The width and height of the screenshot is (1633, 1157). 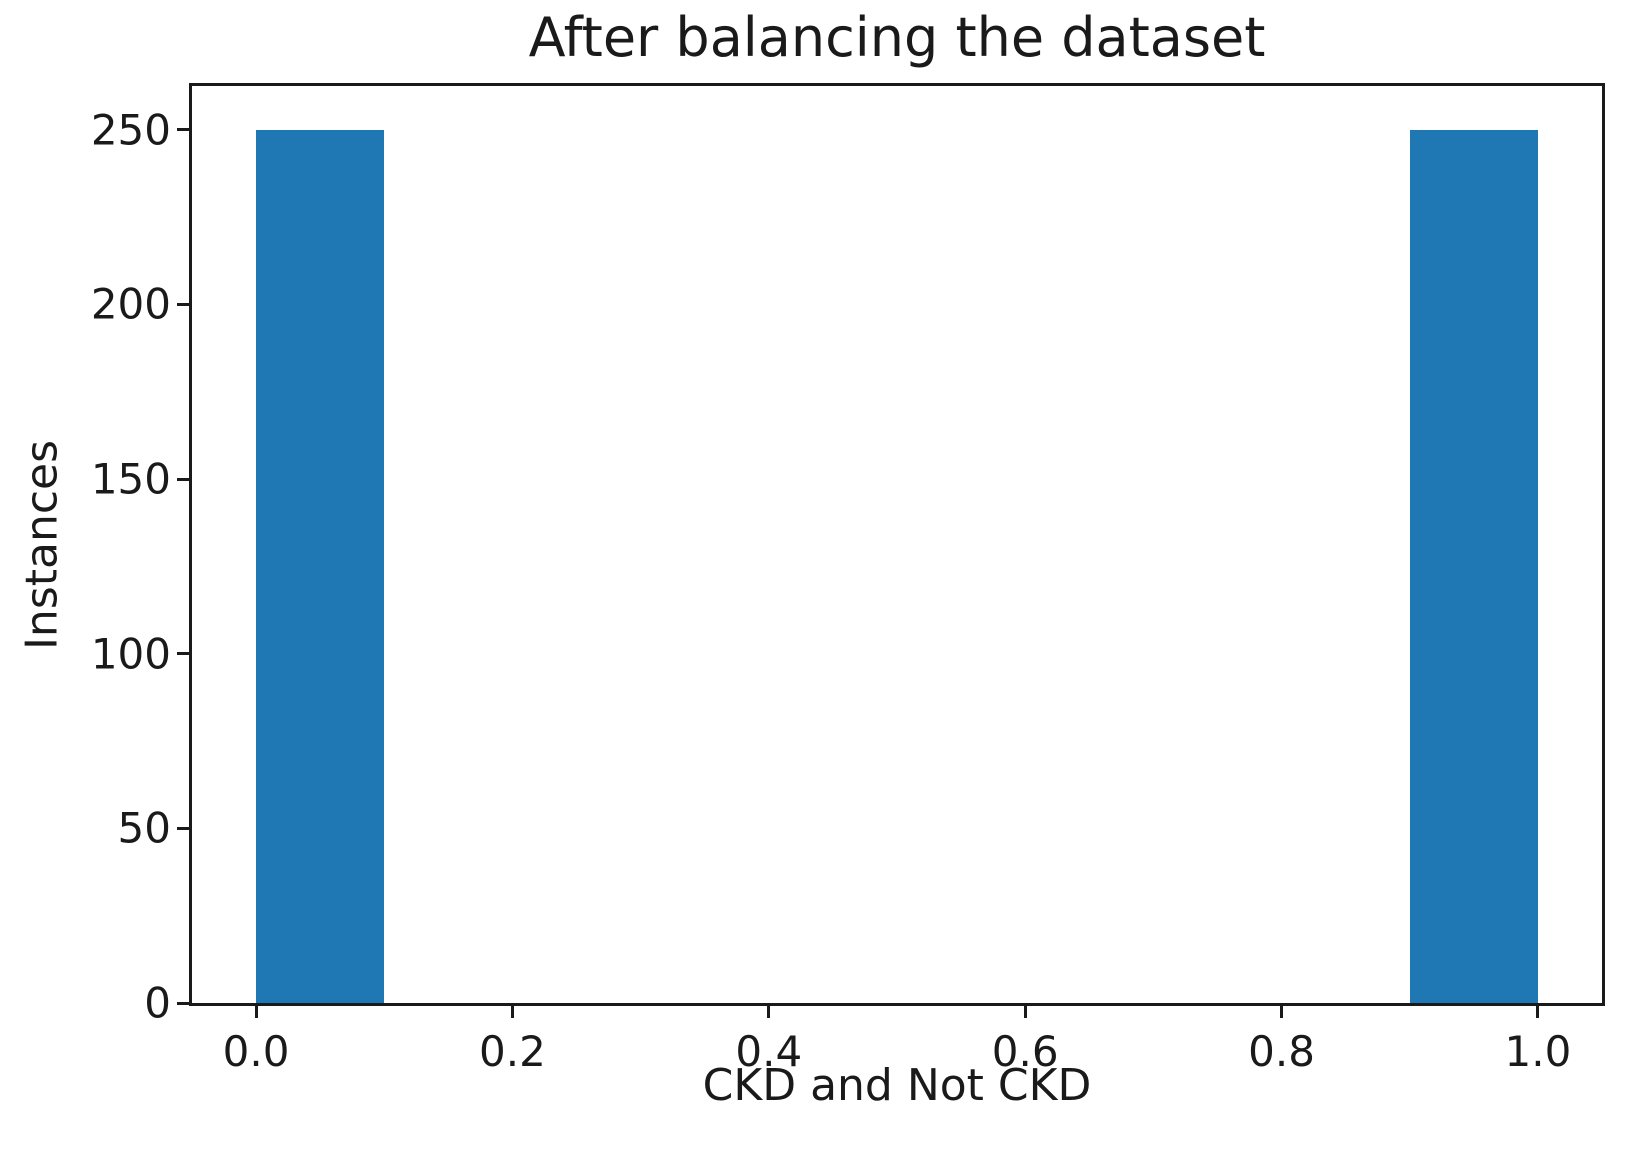 I want to click on y-tick-label: 0, so click(x=157, y=1003).